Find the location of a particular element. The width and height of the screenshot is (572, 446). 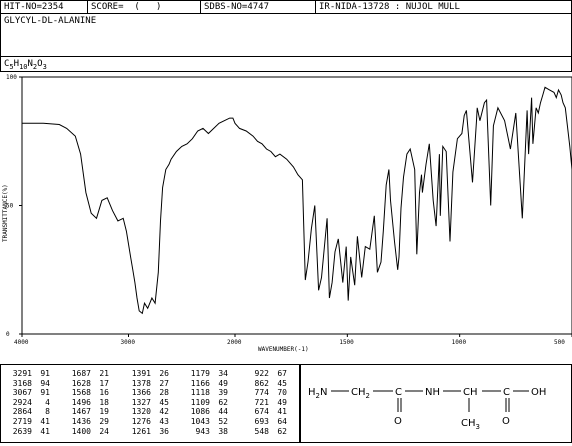

amide-nh: NH is located at coordinates (432, 392).